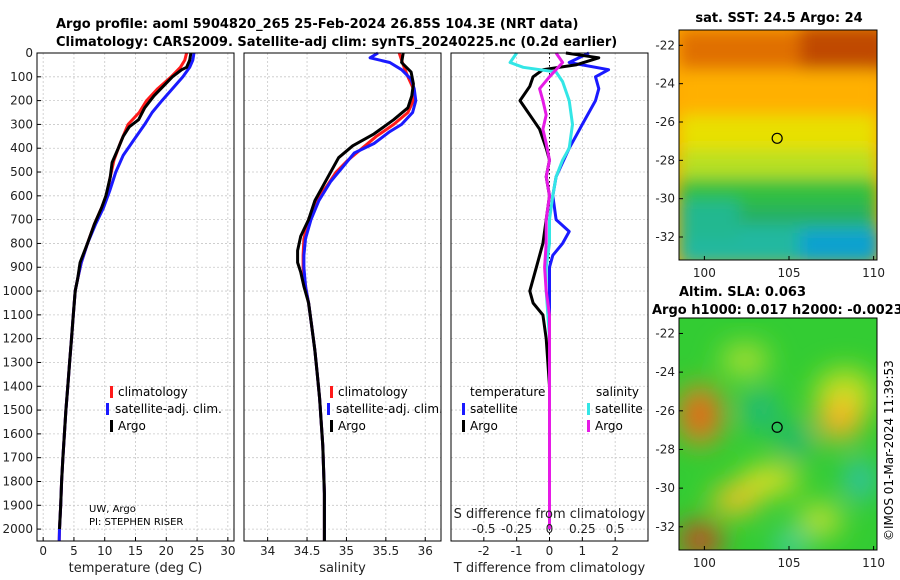  I want to click on x-tick-label: 15, so click(135, 551).